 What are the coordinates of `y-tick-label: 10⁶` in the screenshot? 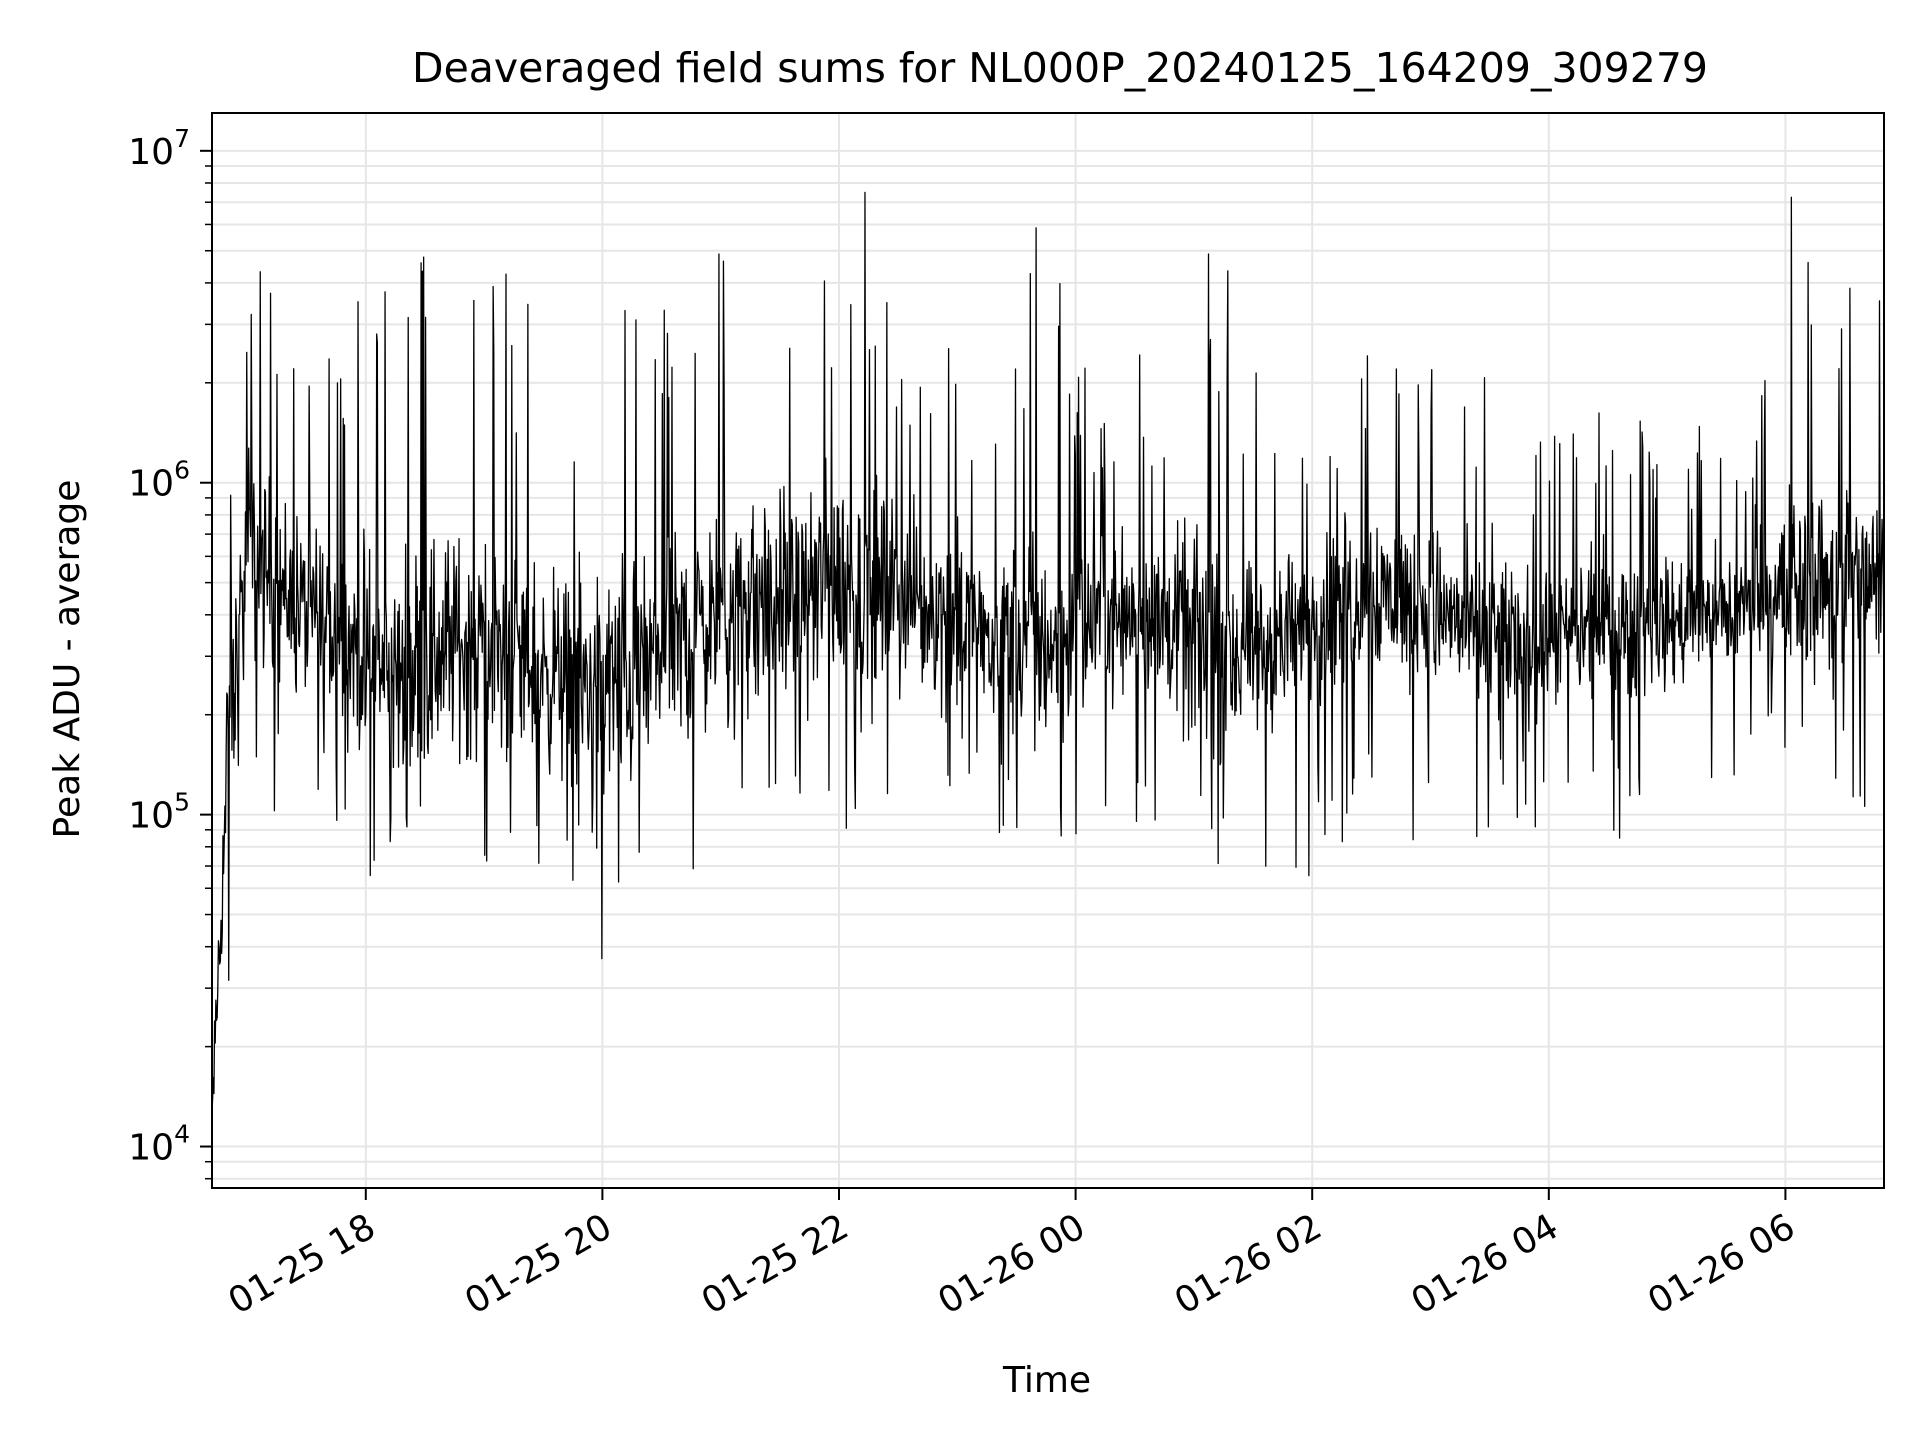 It's located at (159, 480).